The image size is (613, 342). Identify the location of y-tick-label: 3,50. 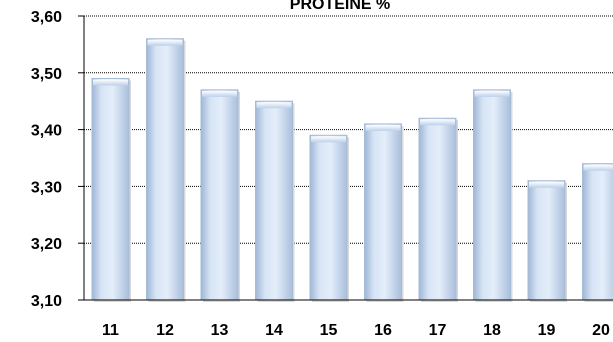
(46, 74).